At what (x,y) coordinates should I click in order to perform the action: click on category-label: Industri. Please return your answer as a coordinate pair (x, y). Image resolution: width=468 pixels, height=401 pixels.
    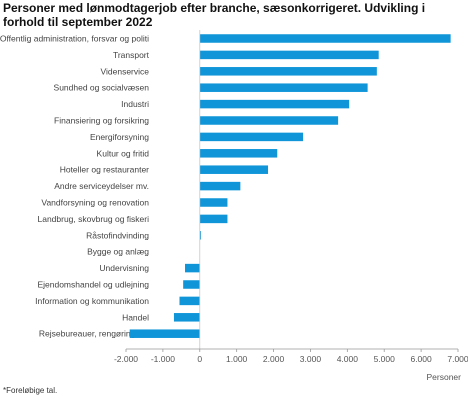
    Looking at the image, I should click on (135, 104).